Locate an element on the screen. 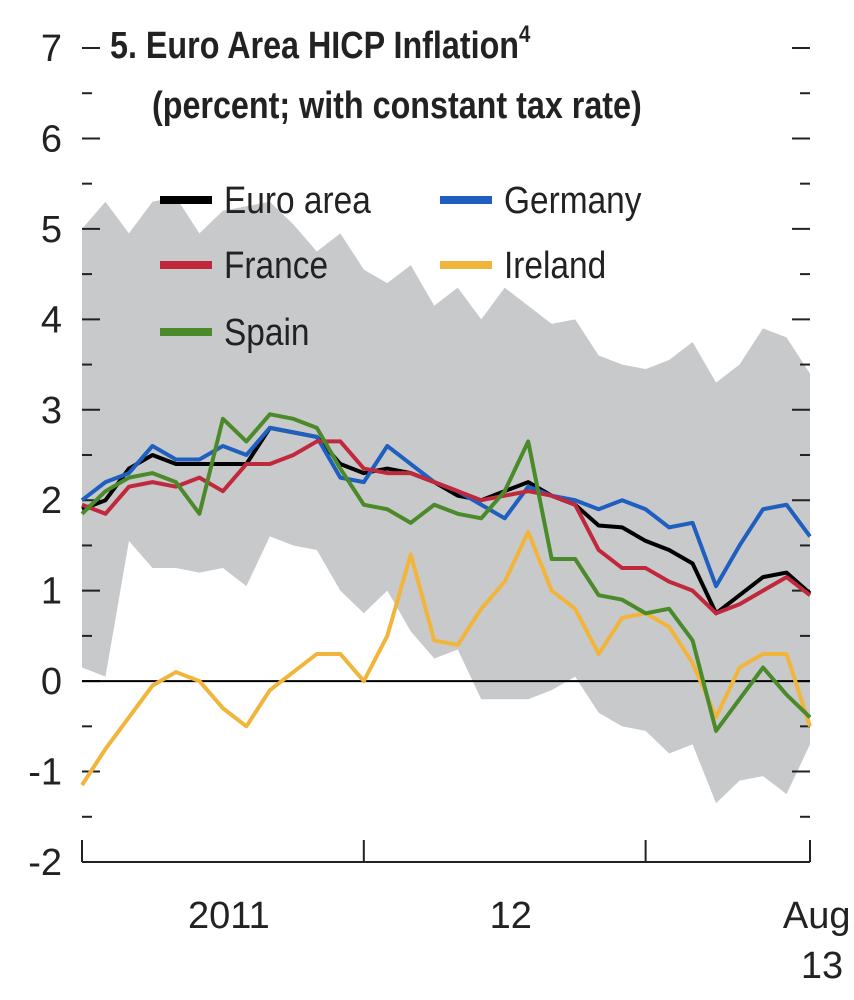  y-tick-label: 3 is located at coordinates (51, 411).